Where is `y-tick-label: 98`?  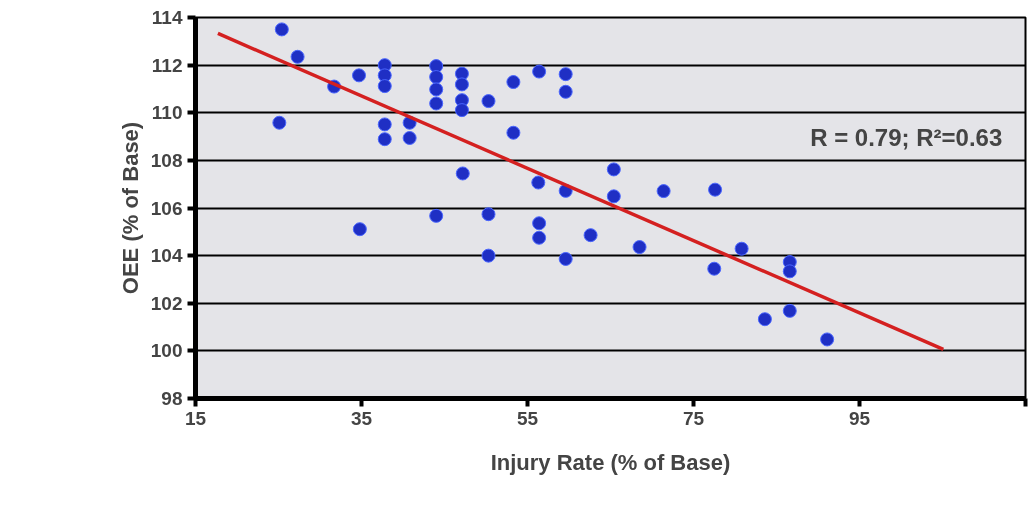
y-tick-label: 98 is located at coordinates (172, 398).